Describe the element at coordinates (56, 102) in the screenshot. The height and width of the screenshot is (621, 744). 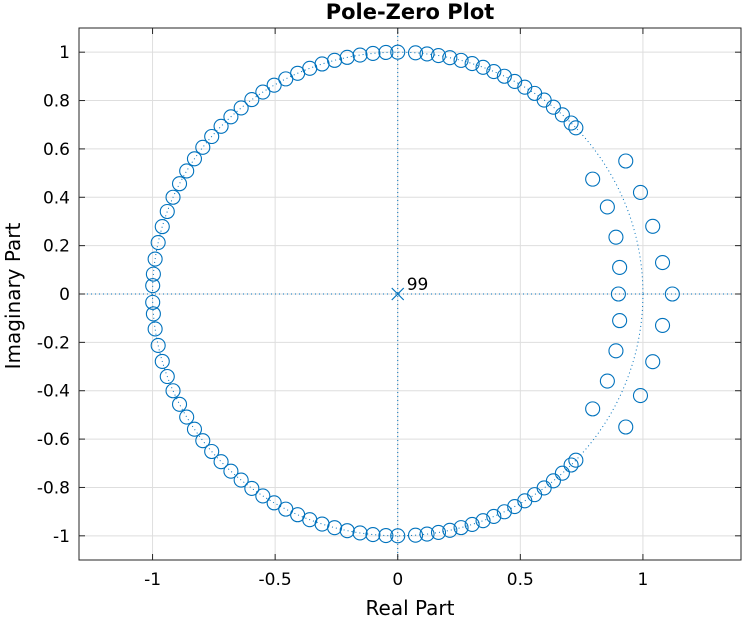
I see `y-tick-label: 0.8` at that location.